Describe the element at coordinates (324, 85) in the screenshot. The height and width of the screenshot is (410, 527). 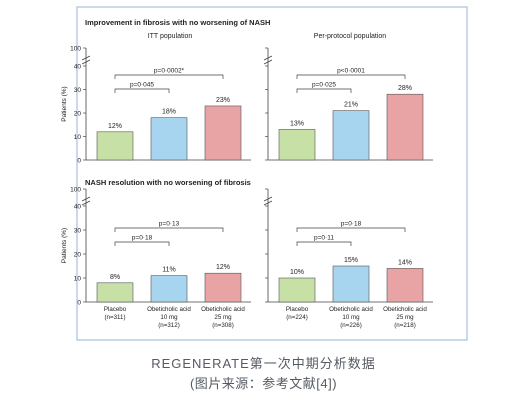
I see `p-value-label: p=0·025` at that location.